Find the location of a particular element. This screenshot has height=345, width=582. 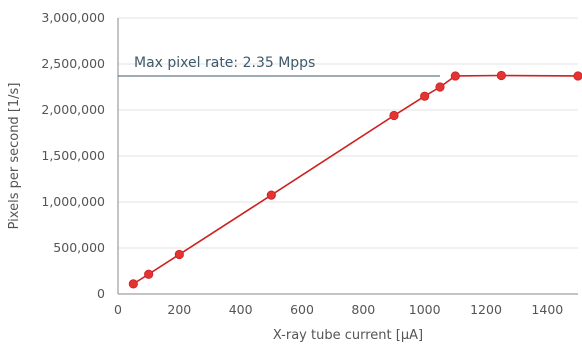

x-tick-label: 400 is located at coordinates (241, 309).